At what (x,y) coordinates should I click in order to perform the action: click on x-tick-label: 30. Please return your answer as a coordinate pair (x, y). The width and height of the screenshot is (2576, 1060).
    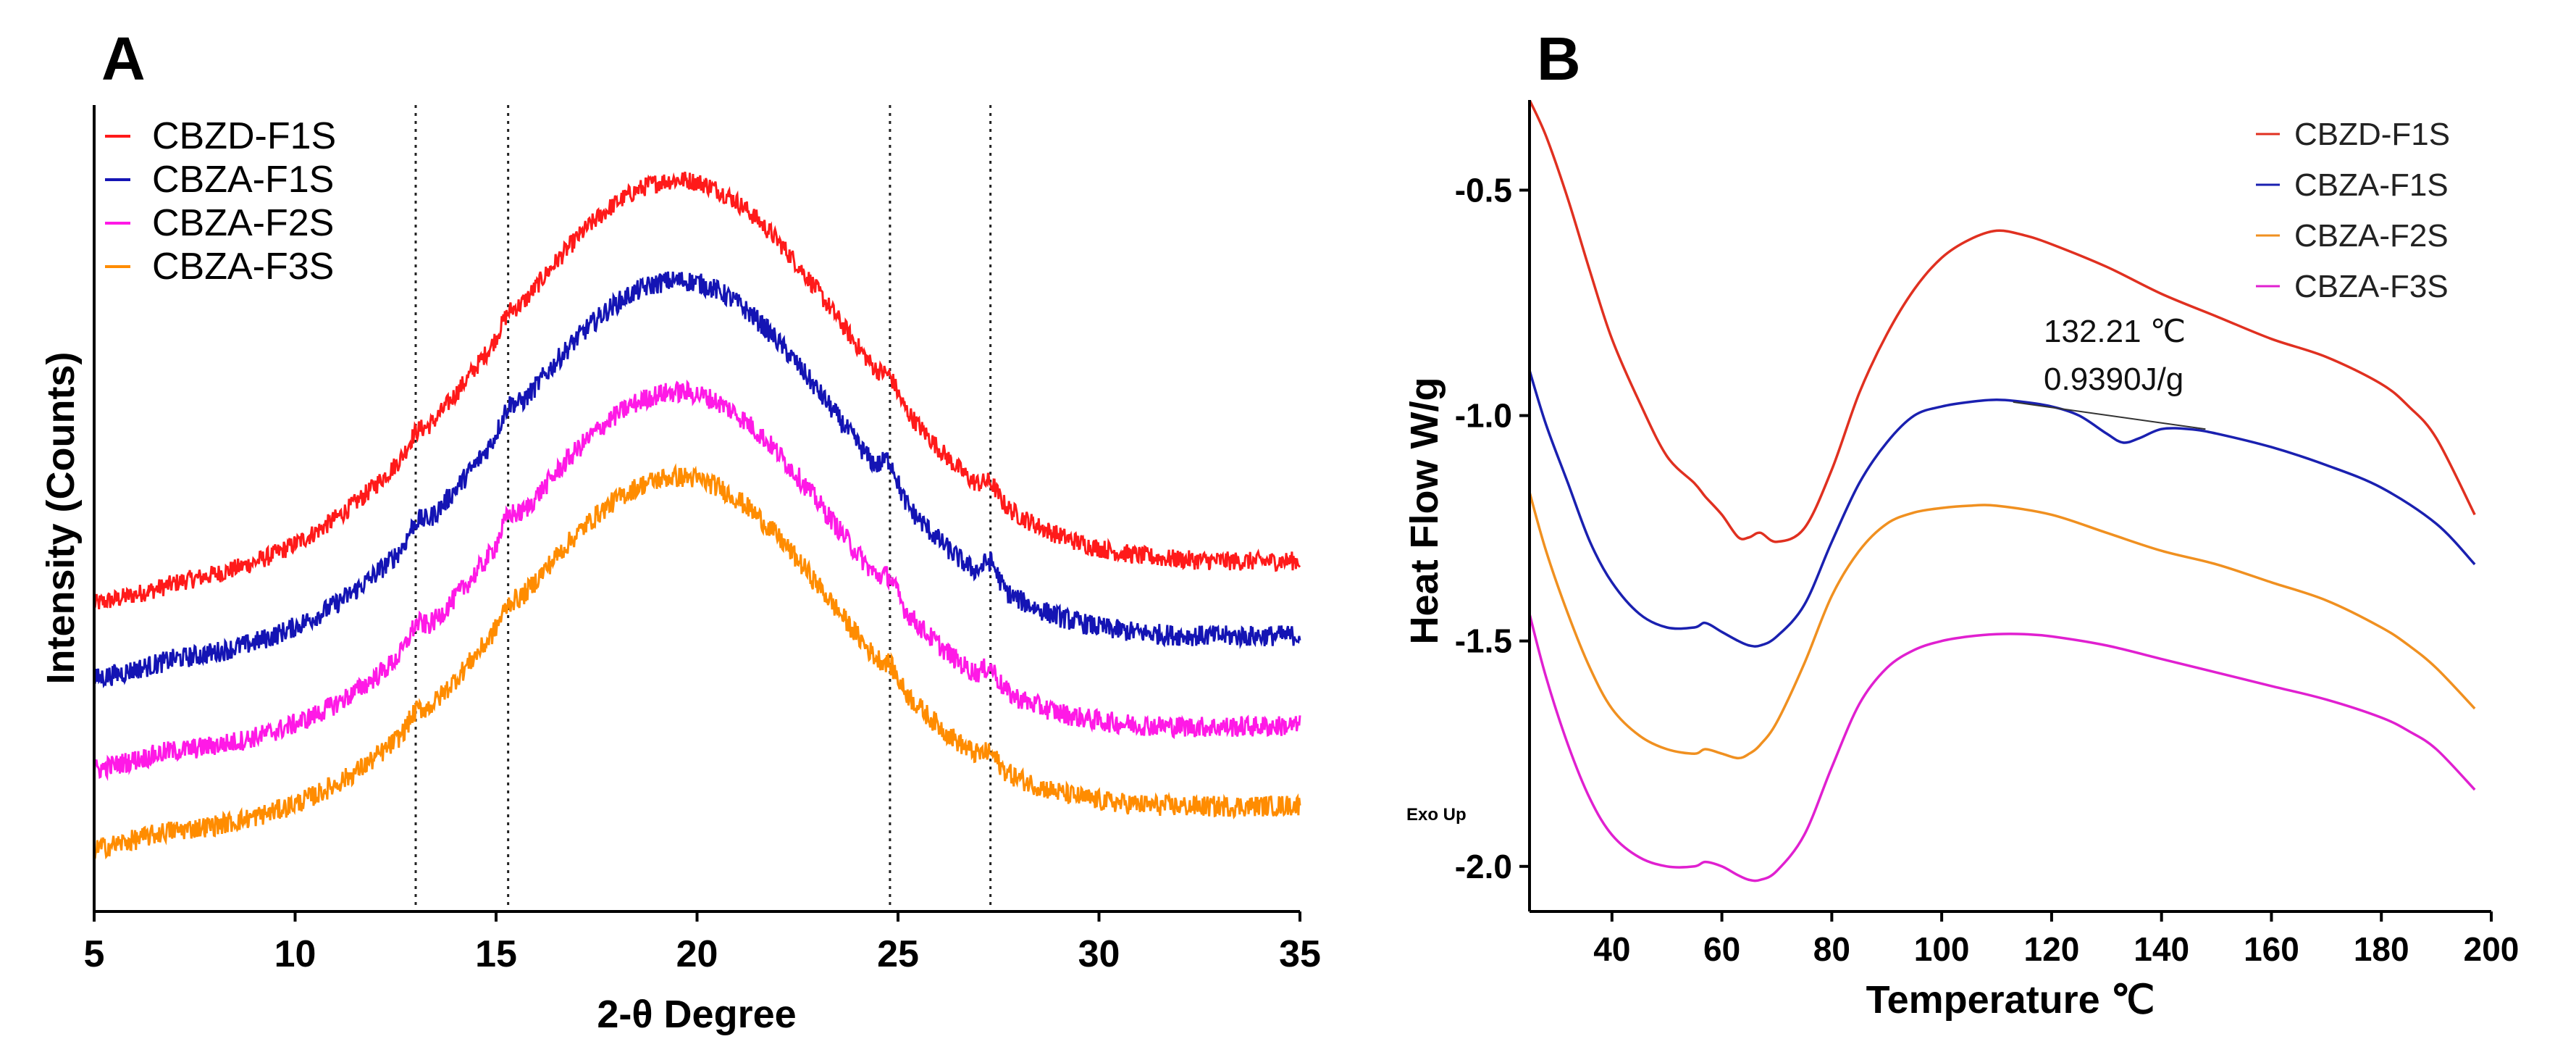
    Looking at the image, I should click on (1099, 954).